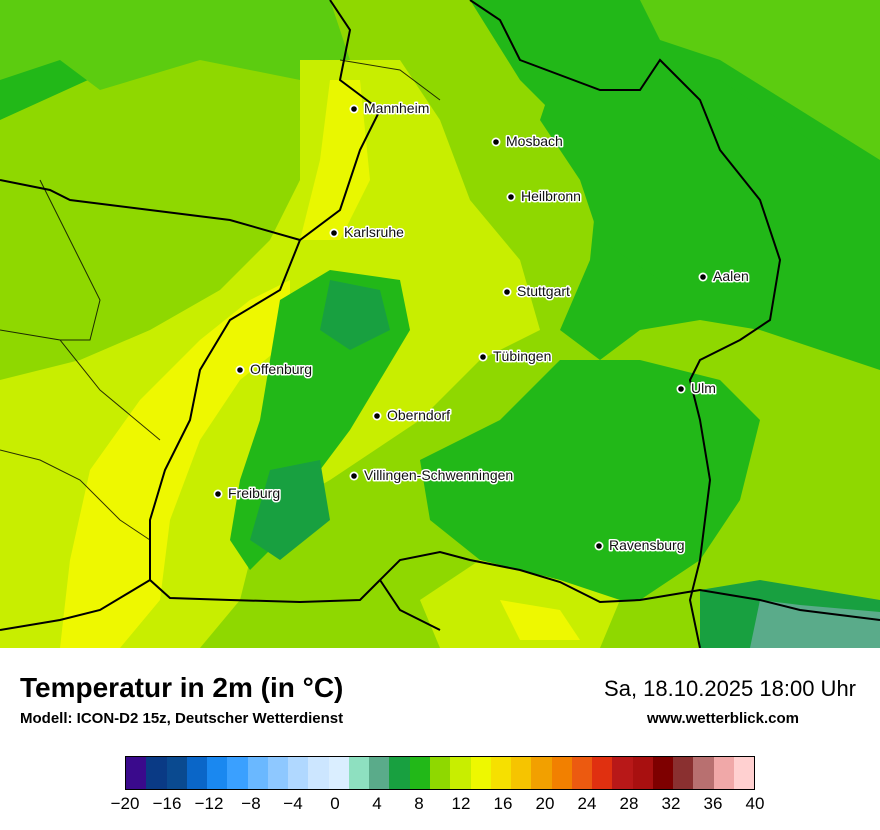 This screenshot has height=830, width=880. What do you see at coordinates (374, 232) in the screenshot?
I see `city-label: Karlsruhe` at bounding box center [374, 232].